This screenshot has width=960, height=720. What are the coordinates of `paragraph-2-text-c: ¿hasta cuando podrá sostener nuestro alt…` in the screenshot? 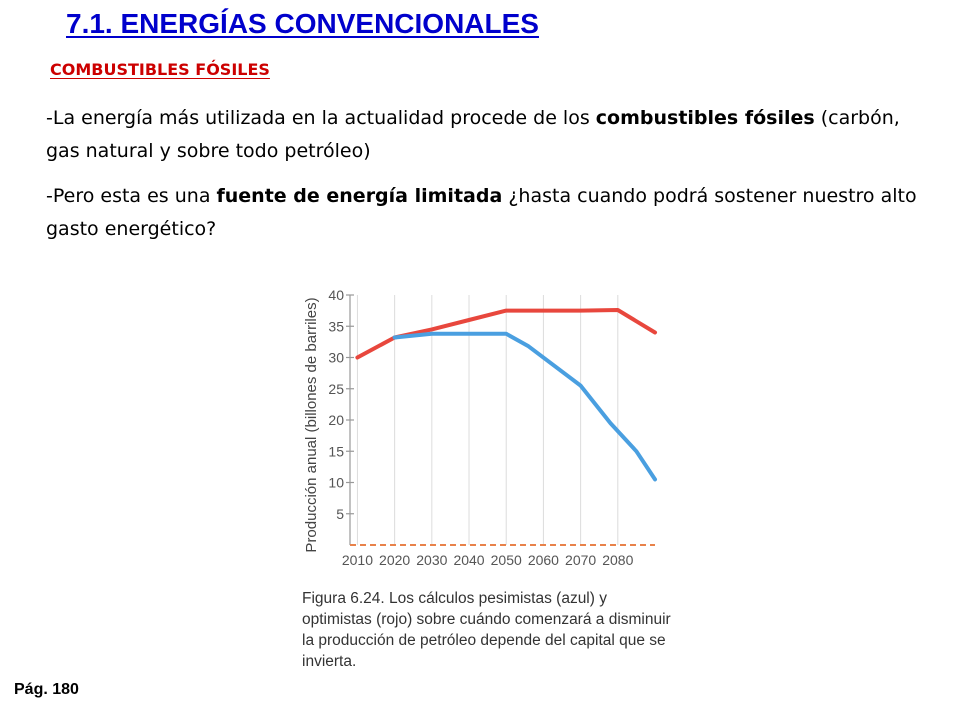 It's located at (481, 212).